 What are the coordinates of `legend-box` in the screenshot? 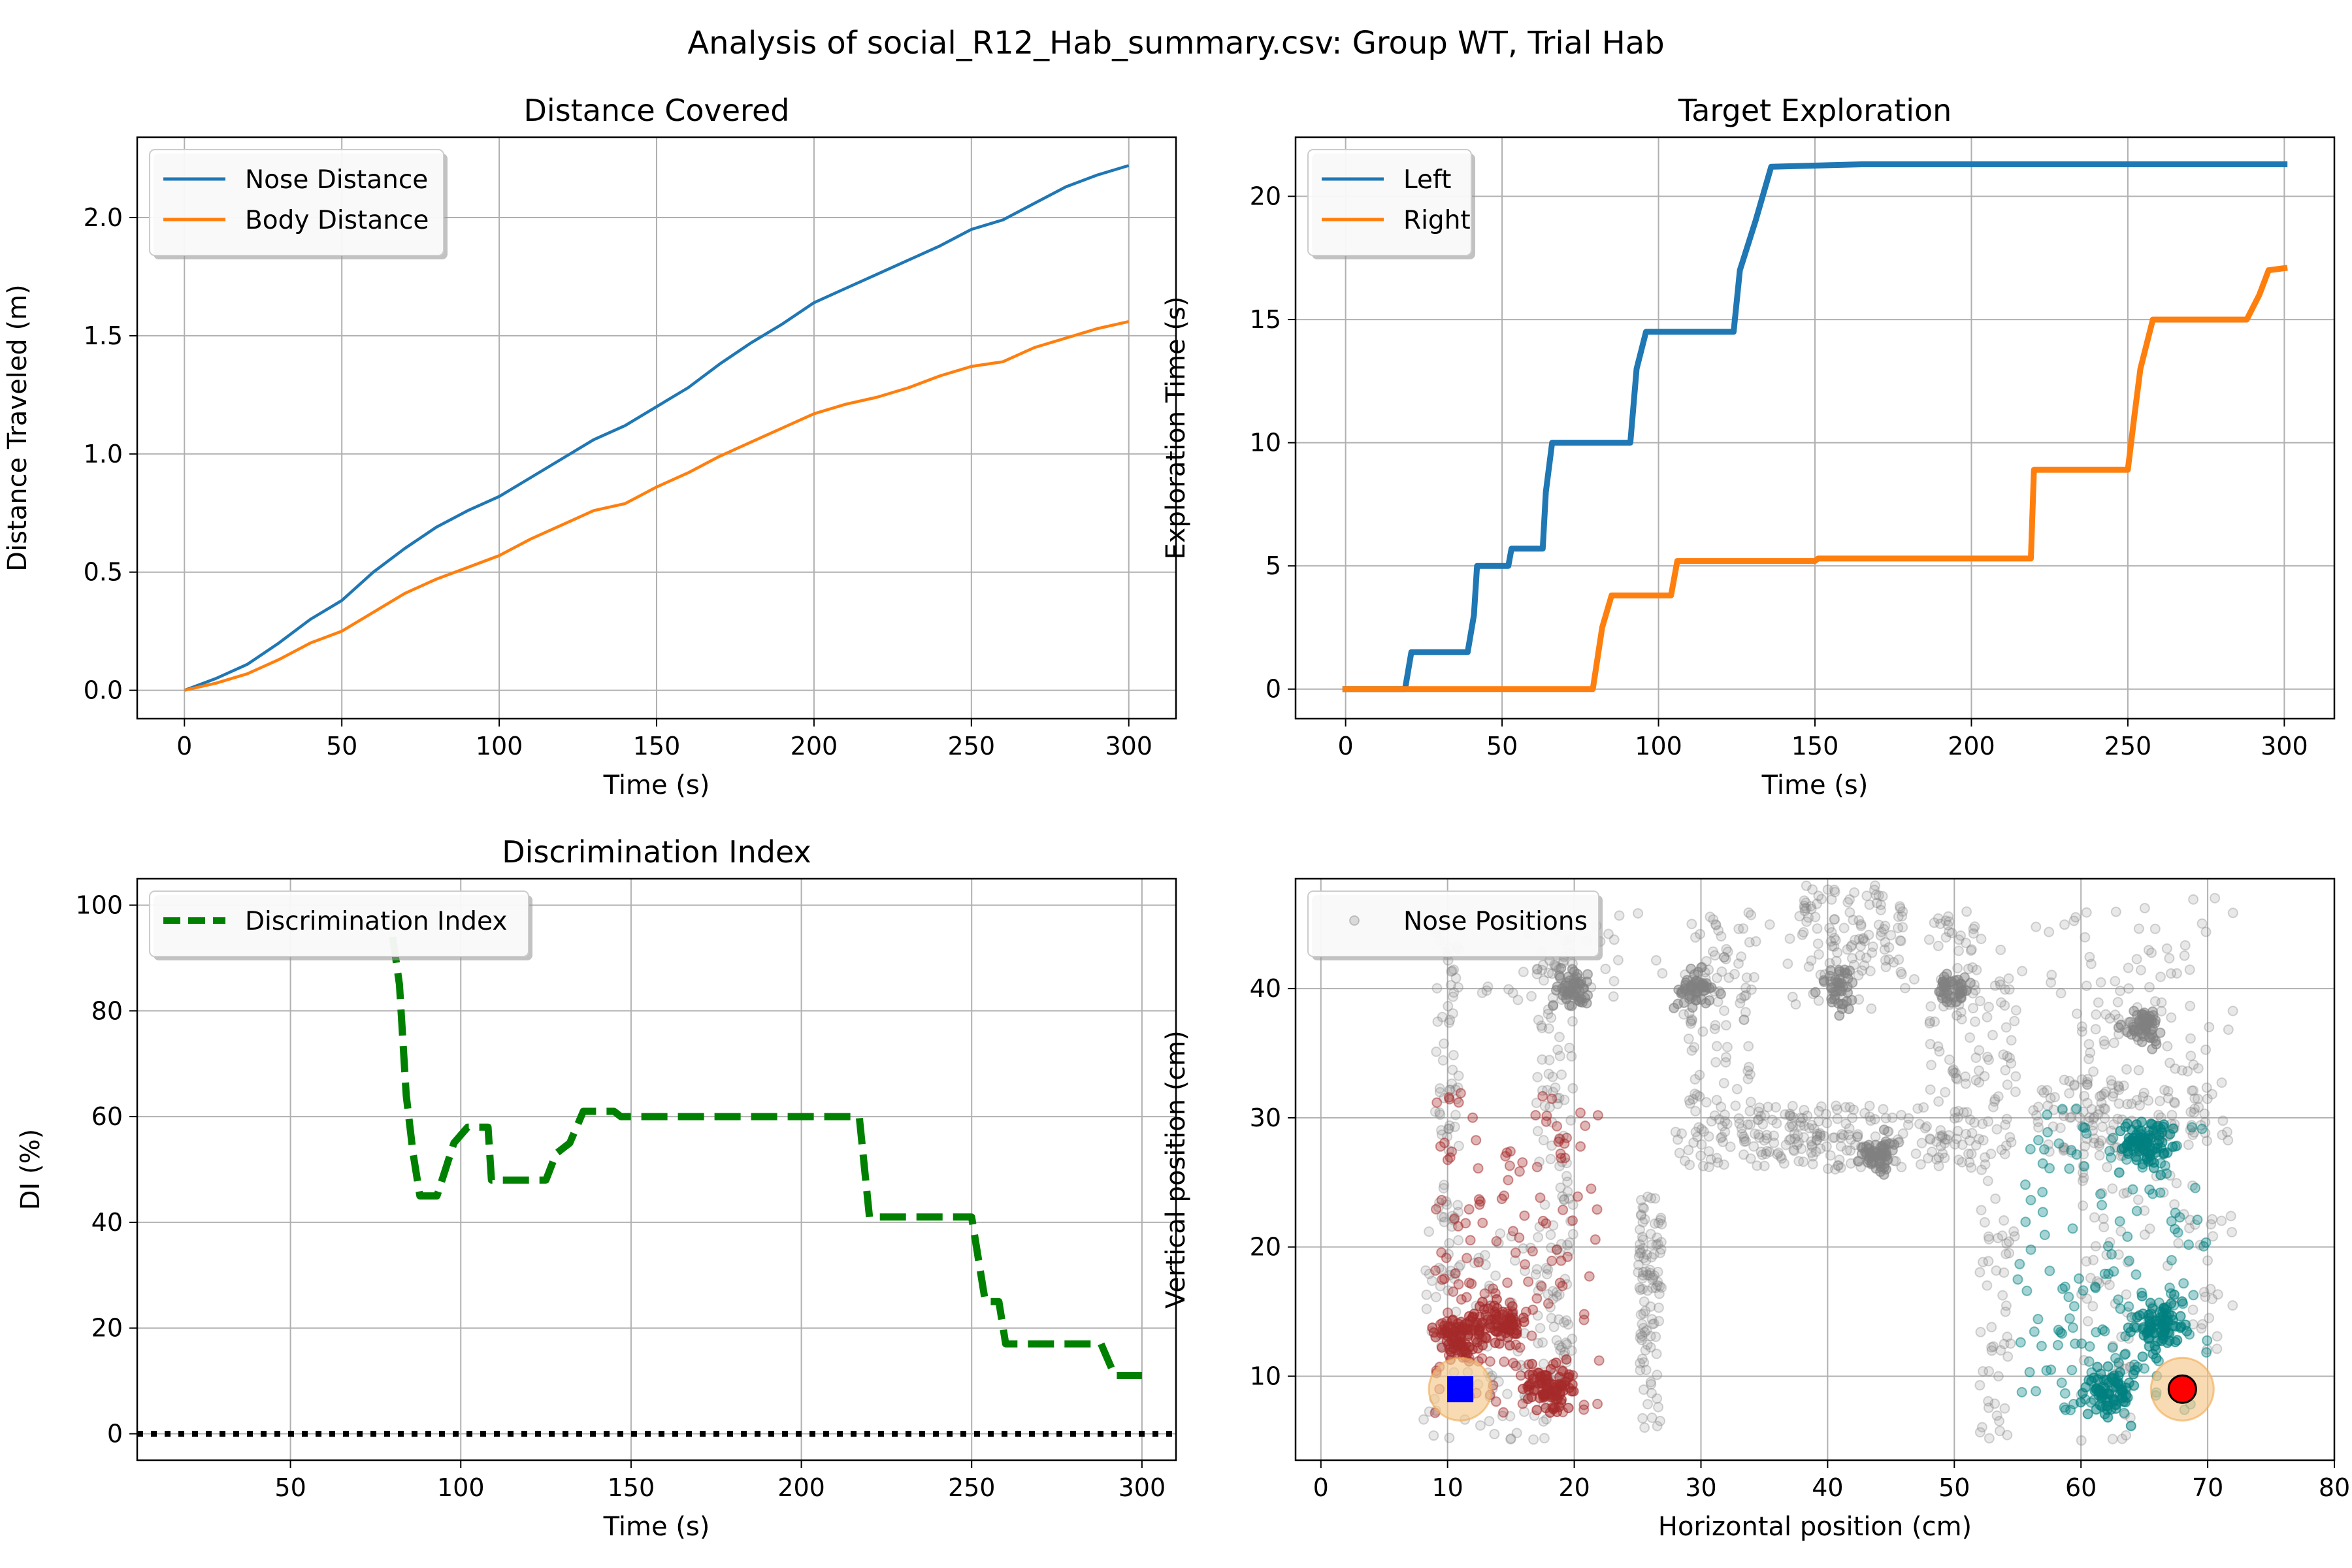 It's located at (1389, 202).